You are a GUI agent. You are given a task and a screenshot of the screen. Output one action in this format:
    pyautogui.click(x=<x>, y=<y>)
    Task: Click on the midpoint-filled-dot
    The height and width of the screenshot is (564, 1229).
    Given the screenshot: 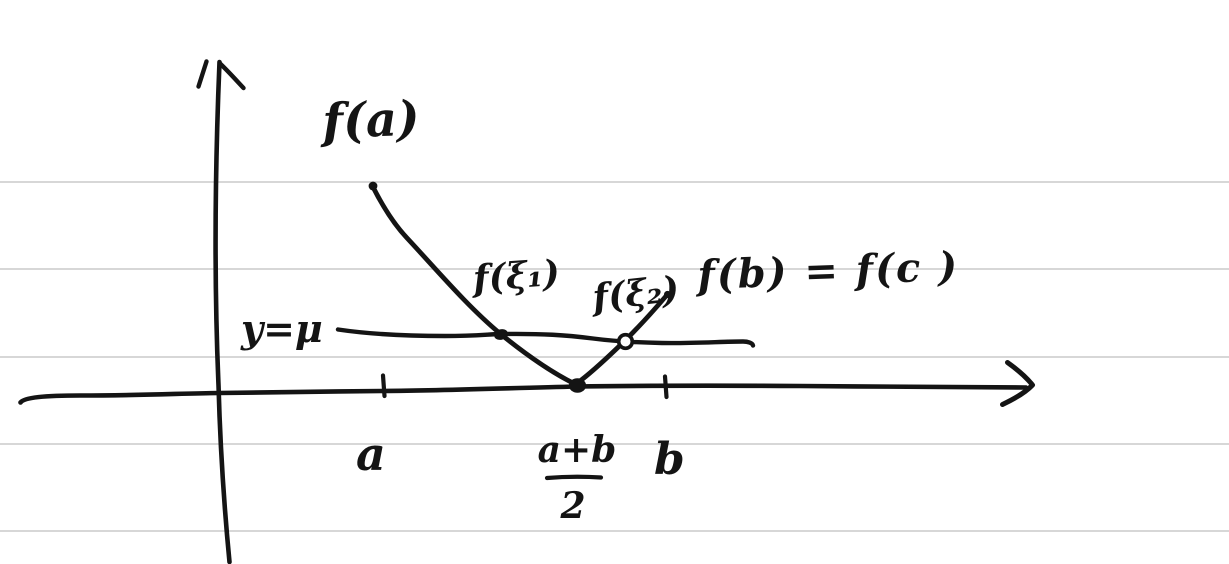 What is the action you would take?
    pyautogui.click(x=577, y=385)
    